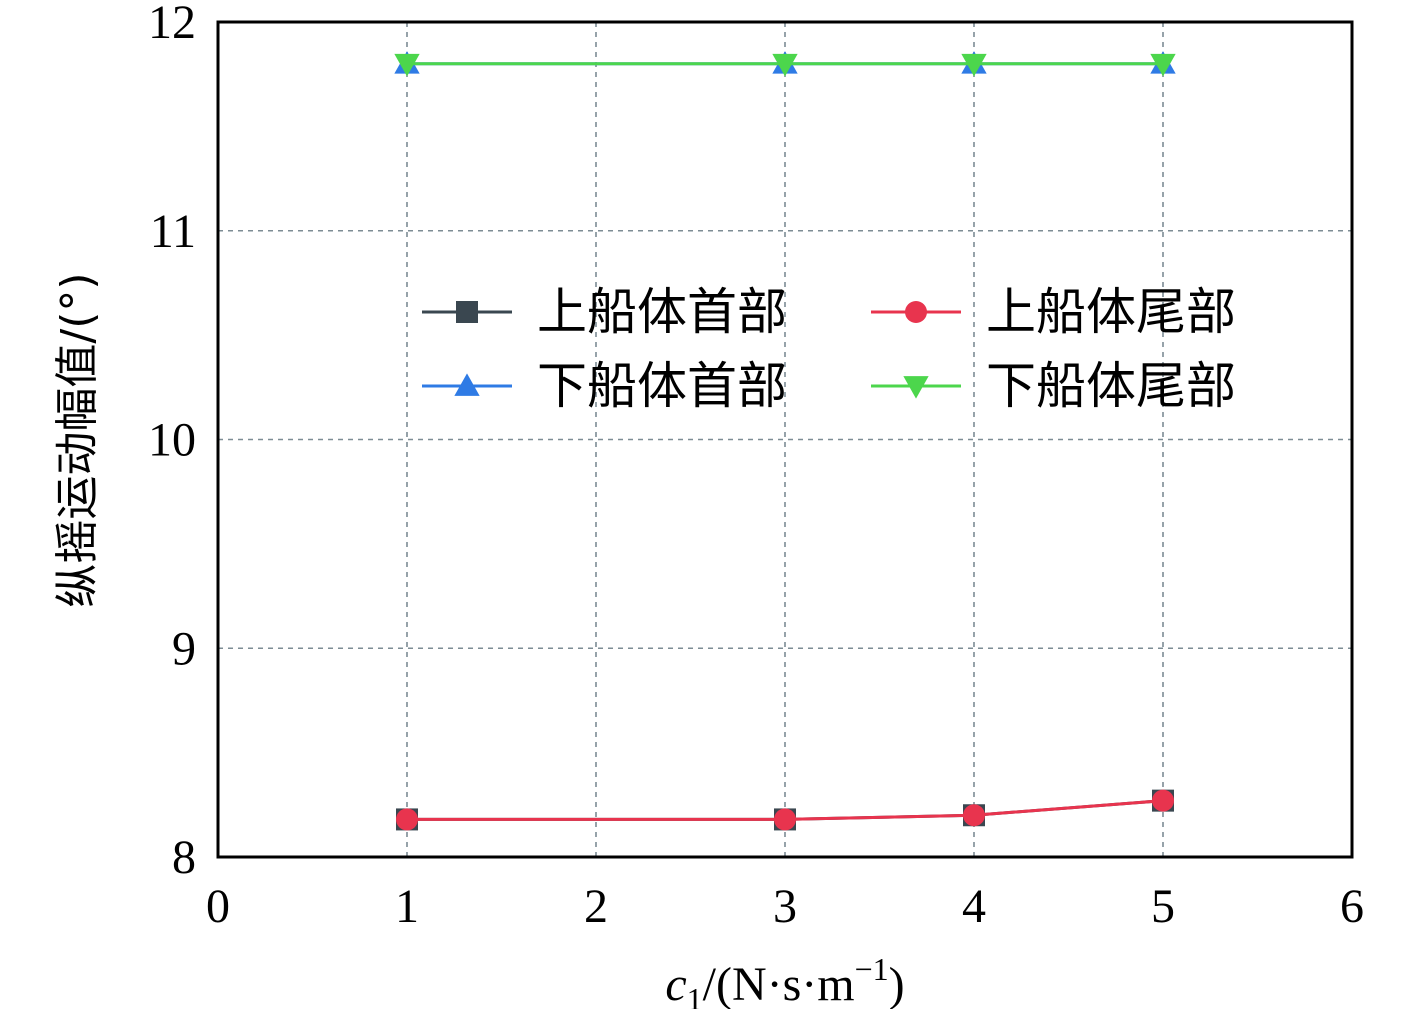 The image size is (1417, 1014). I want to click on series-line, so click(785, 810).